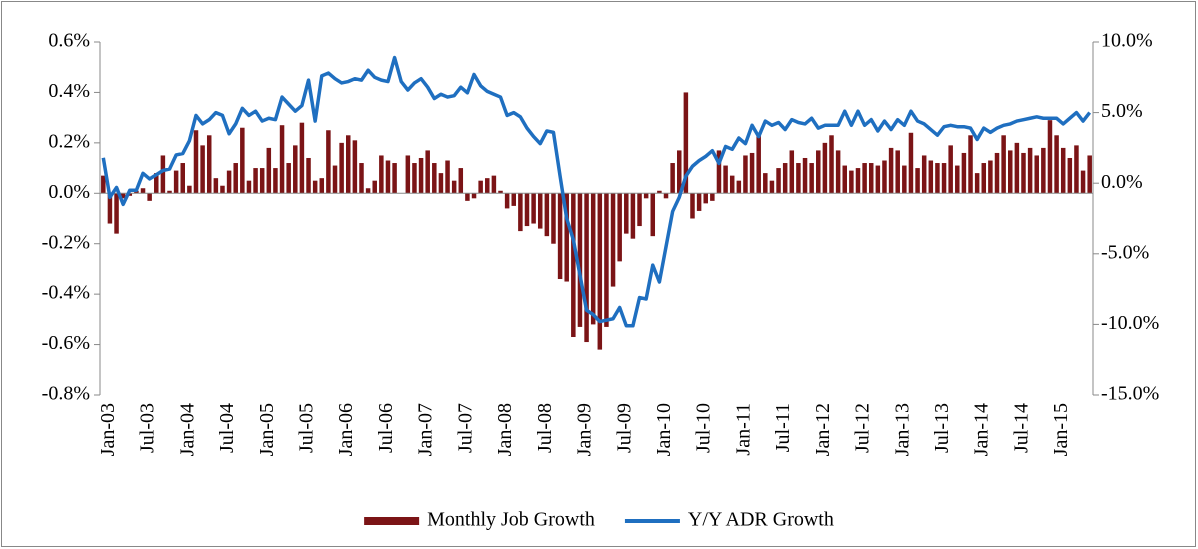  I want to click on y2-tick-label: 10.0%, so click(1127, 41).